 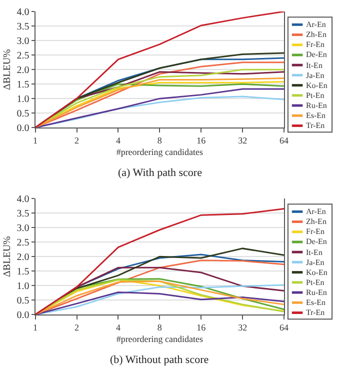 What do you see at coordinates (160, 173) in the screenshot?
I see `text: (a) With path score` at bounding box center [160, 173].